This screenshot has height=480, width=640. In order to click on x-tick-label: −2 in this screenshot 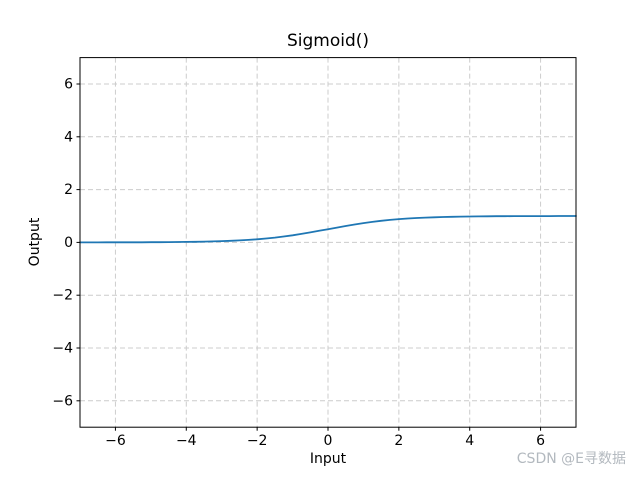, I will do `click(257, 441)`.